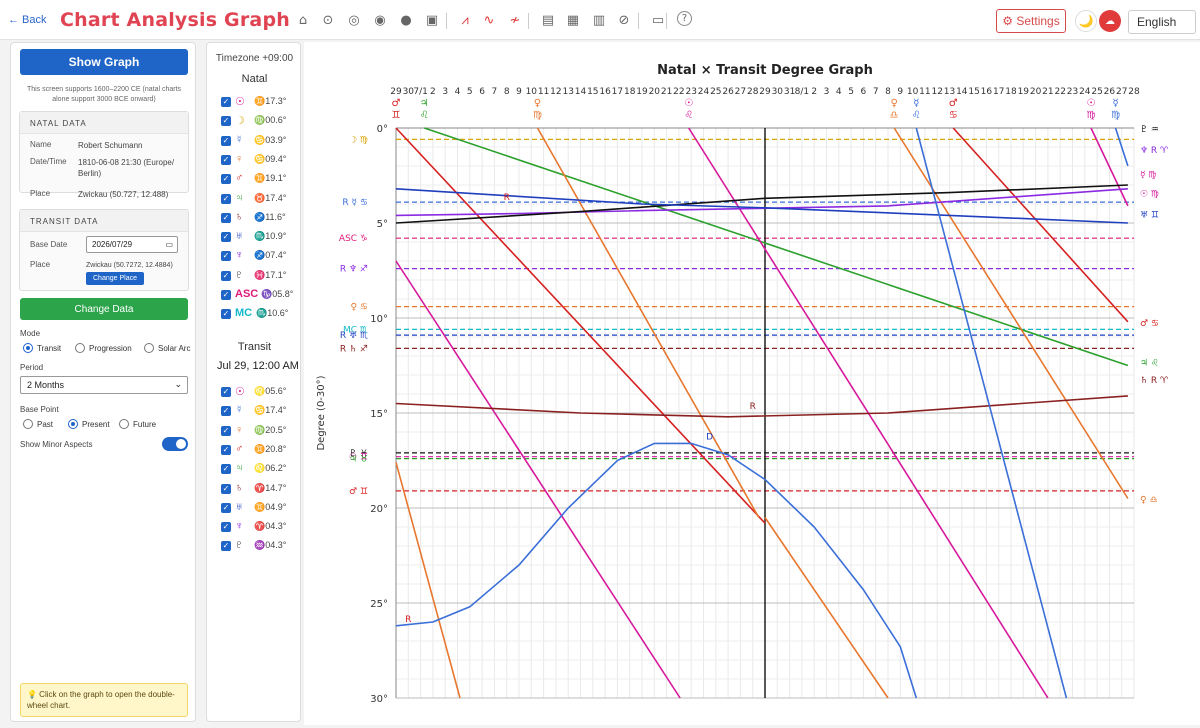  Describe the element at coordinates (115, 278) in the screenshot. I see `change-place-button: Change Place` at that location.